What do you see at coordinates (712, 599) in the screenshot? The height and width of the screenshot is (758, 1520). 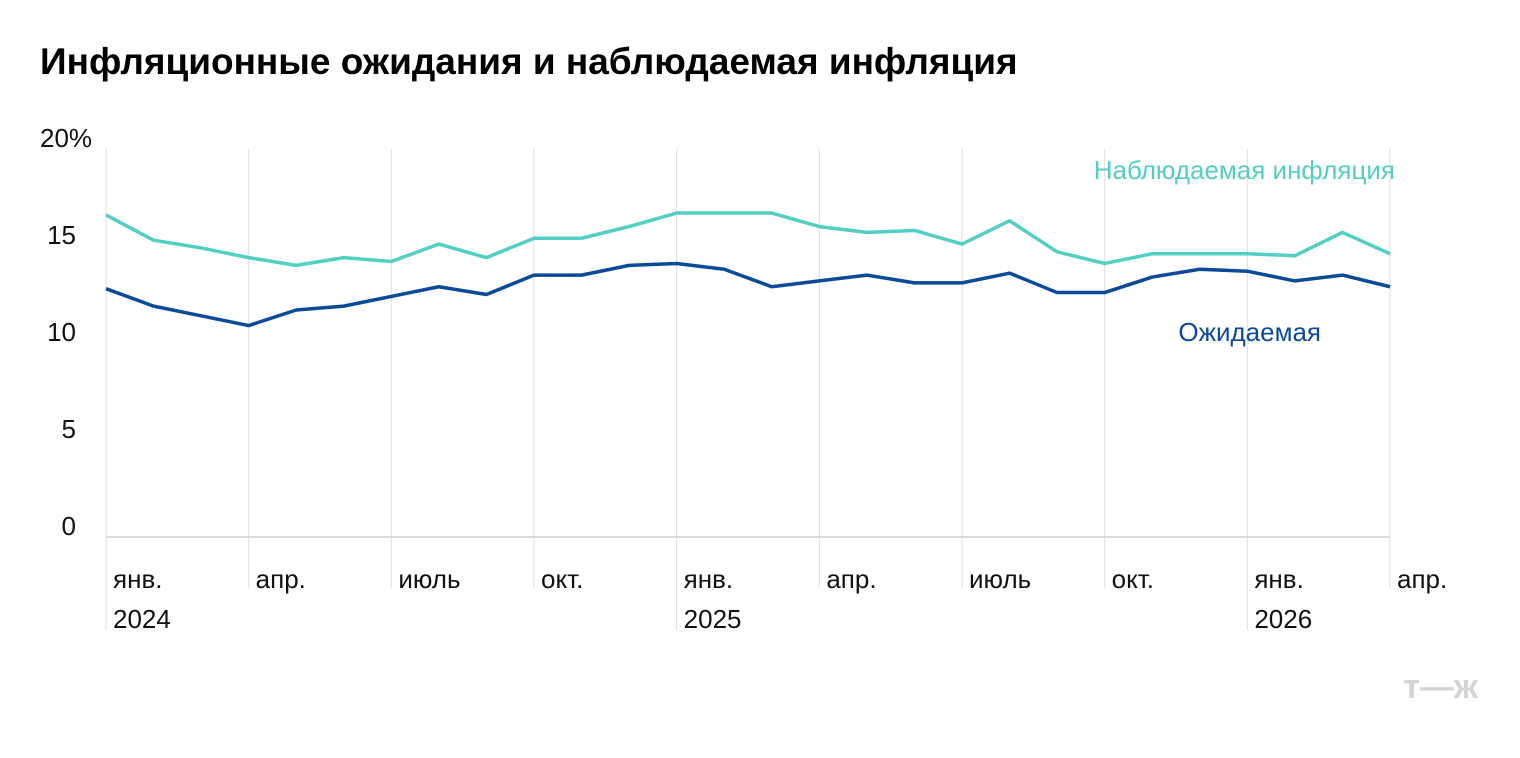 I see `x-tick-label: янв. 2025` at bounding box center [712, 599].